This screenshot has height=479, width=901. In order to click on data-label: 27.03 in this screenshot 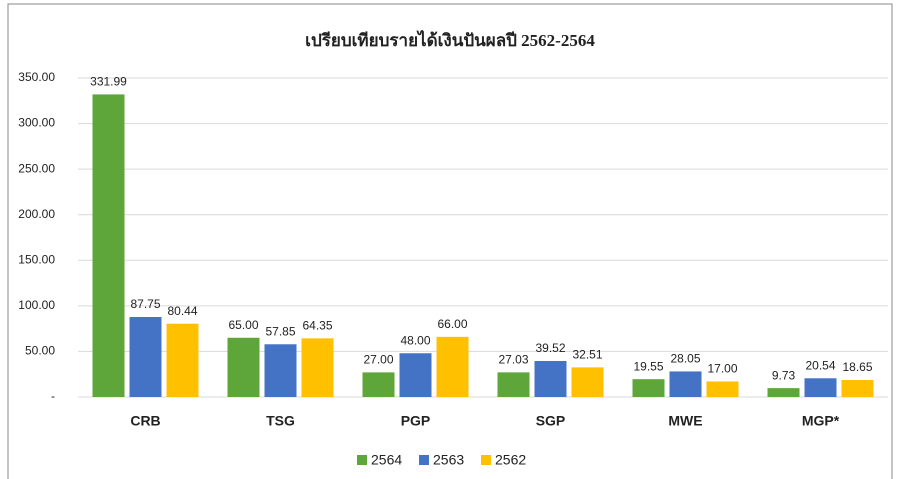, I will do `click(513, 360)`.